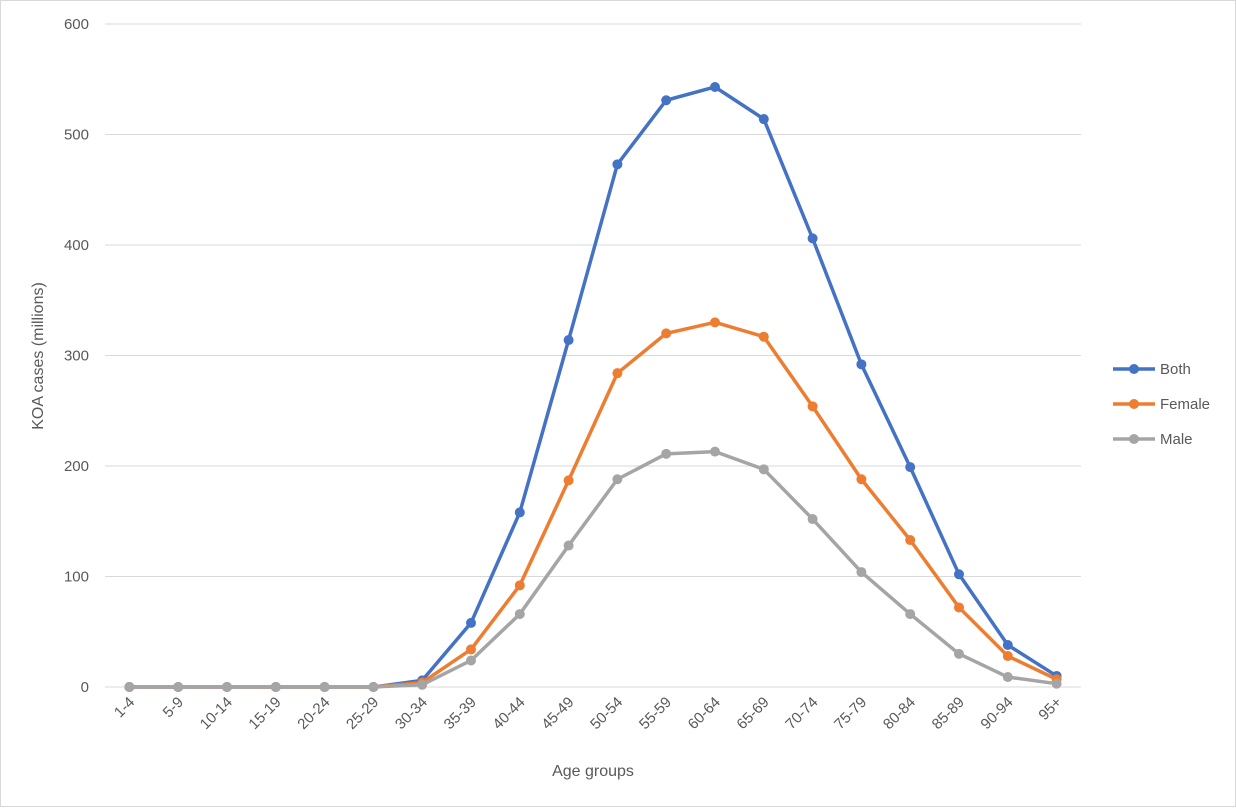 The width and height of the screenshot is (1236, 808). I want to click on y-axis-title: KOA cases (millions), so click(38, 356).